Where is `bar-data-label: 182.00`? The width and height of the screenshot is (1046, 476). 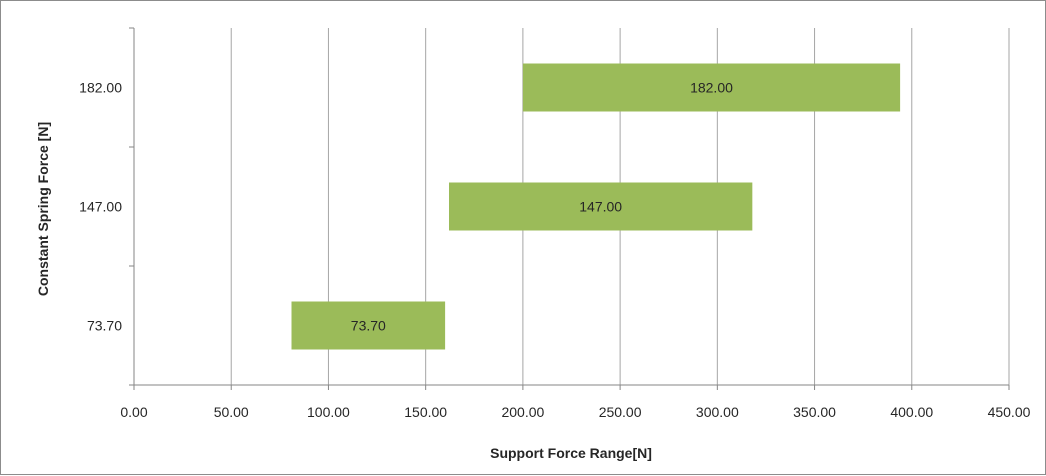
bar-data-label: 182.00 is located at coordinates (711, 88).